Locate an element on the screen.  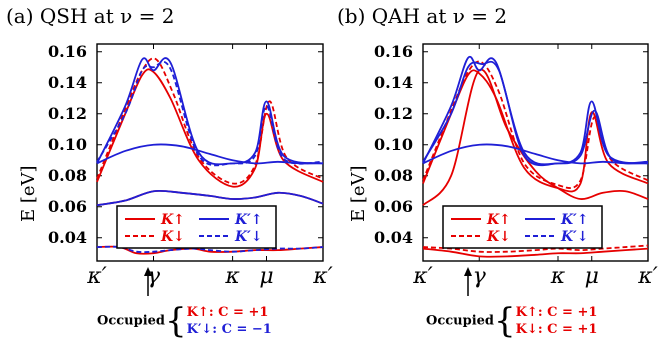
panel-b-occupied-line-1: K↑: C = +1 is located at coordinates (556, 312).